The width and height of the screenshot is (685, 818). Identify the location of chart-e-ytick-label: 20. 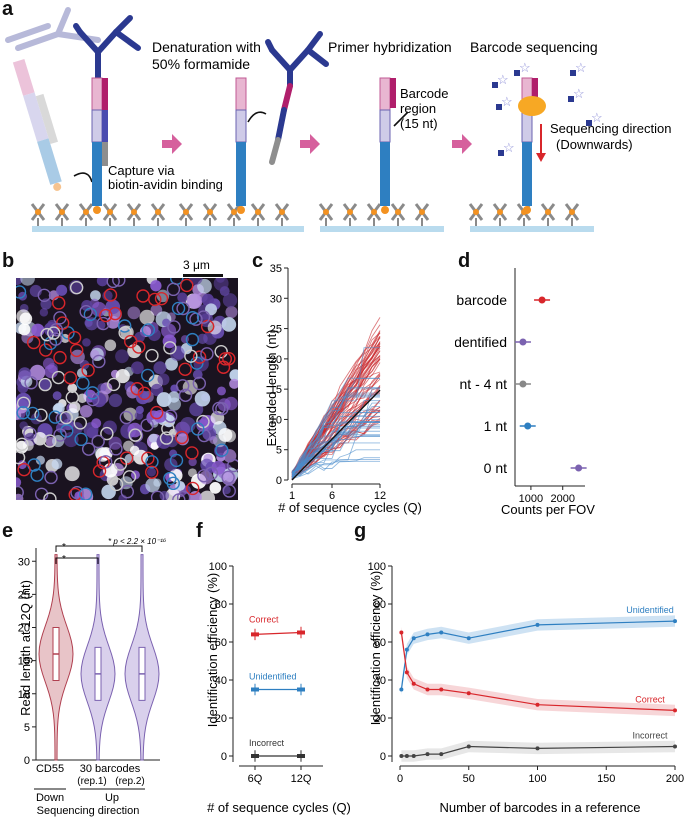
(24, 629).